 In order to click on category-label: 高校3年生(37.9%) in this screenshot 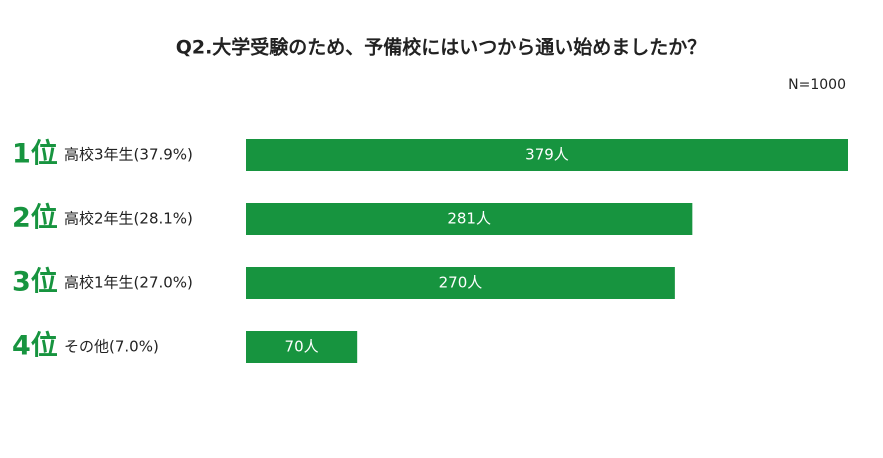, I will do `click(128, 155)`.